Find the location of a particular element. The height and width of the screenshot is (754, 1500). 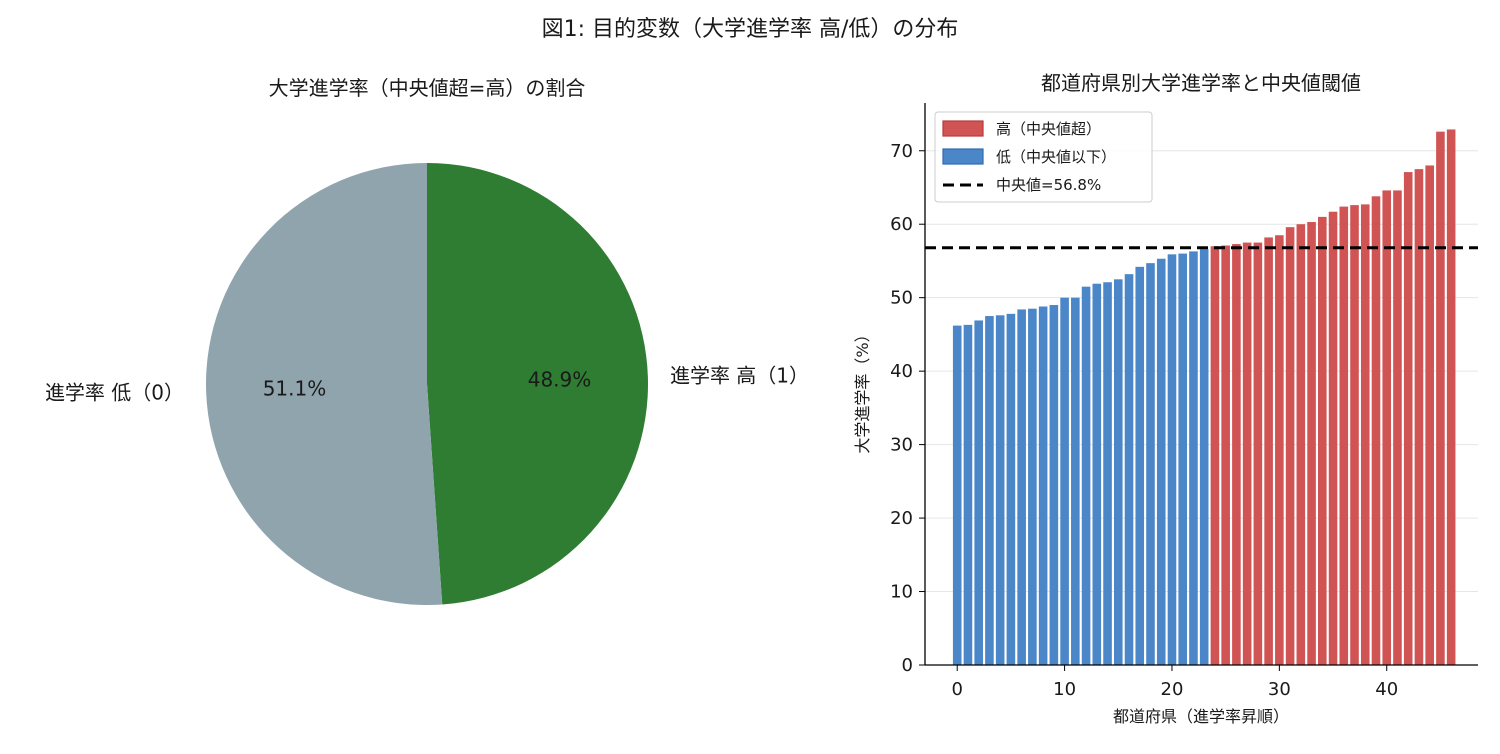

x-tick-label: 10 is located at coordinates (1064, 689).